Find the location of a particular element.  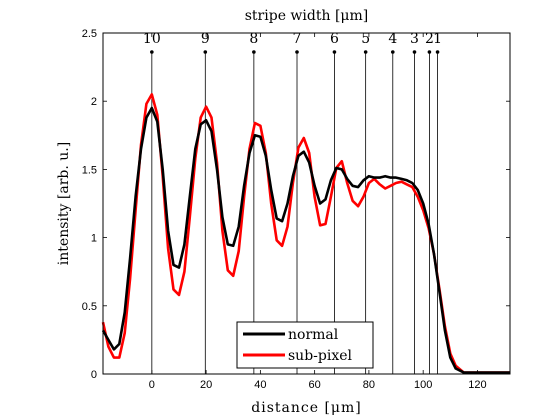

y-tick-label-2: 2 is located at coordinates (94, 102).